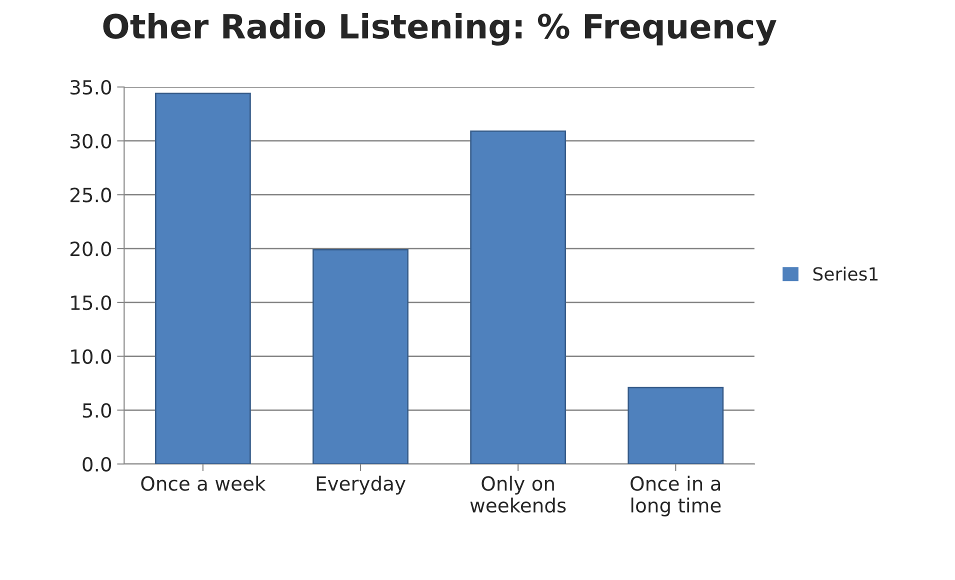  I want to click on y-tick-label: 20.0, so click(91, 249).